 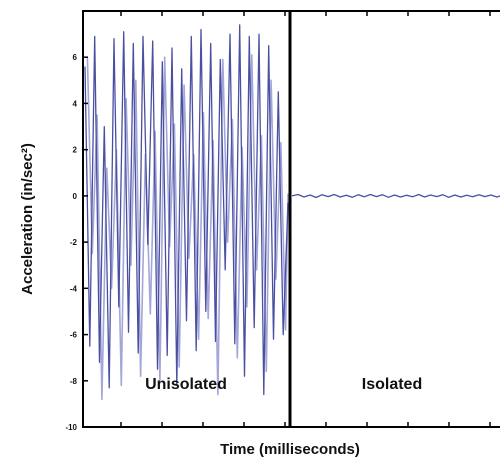 What do you see at coordinates (74, 381) in the screenshot?
I see `y-tick-label: -8` at bounding box center [74, 381].